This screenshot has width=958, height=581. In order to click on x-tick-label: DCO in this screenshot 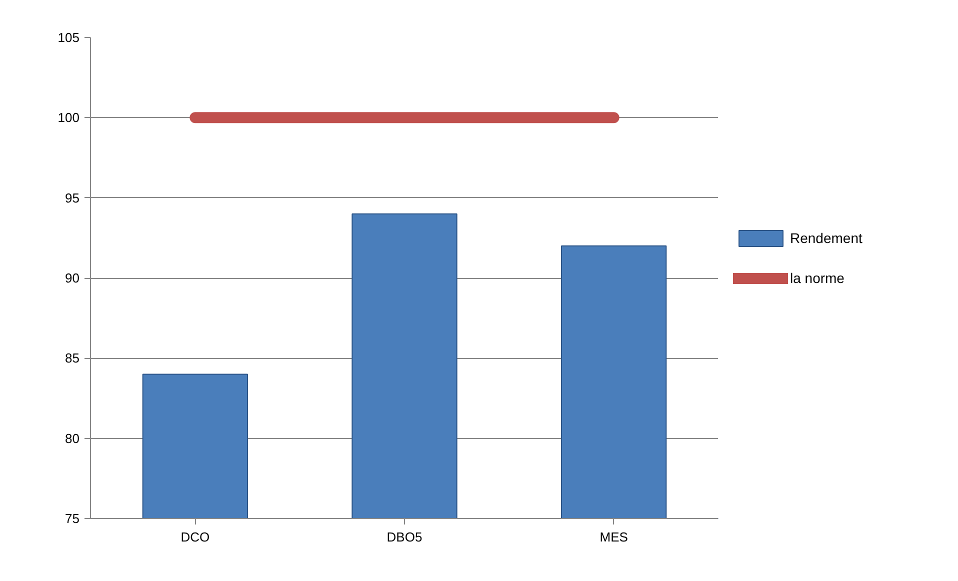, I will do `click(195, 537)`.